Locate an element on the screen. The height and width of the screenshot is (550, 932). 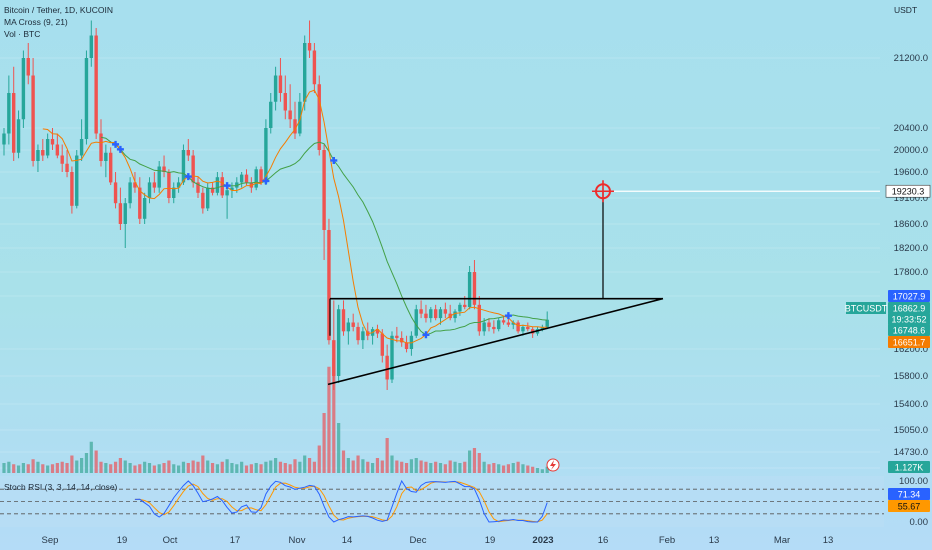
volume-bars is located at coordinates (281, 415).